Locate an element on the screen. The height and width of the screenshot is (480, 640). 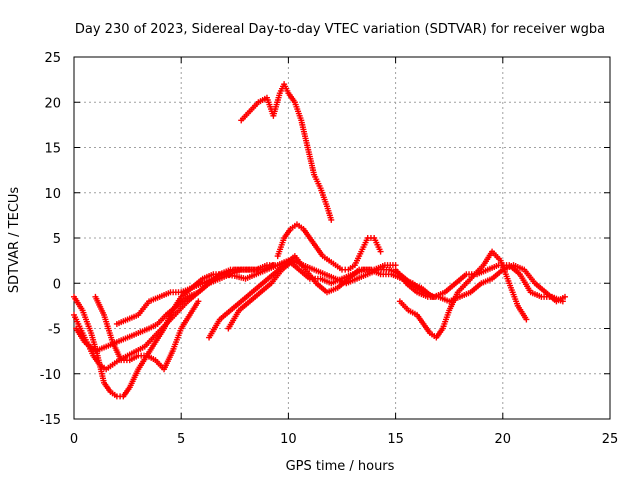
x-tick-label: 10 is located at coordinates (288, 439).